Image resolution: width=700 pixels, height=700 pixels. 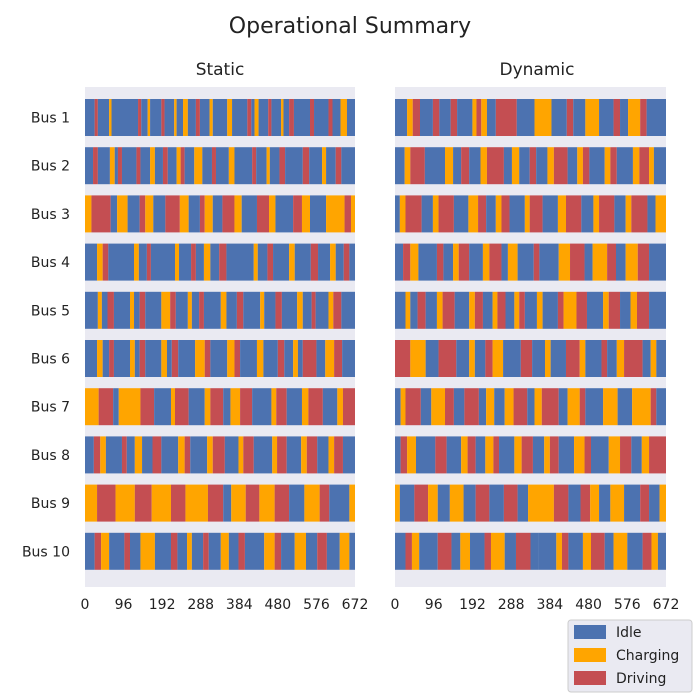 What do you see at coordinates (590, 632) in the screenshot?
I see `legend-swatch-idle` at bounding box center [590, 632].